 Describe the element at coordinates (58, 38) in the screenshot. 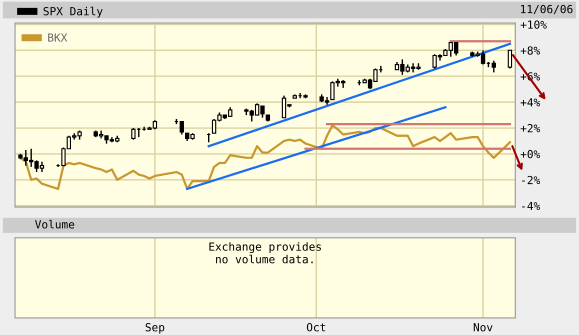

I see `legend-label: BKX` at that location.